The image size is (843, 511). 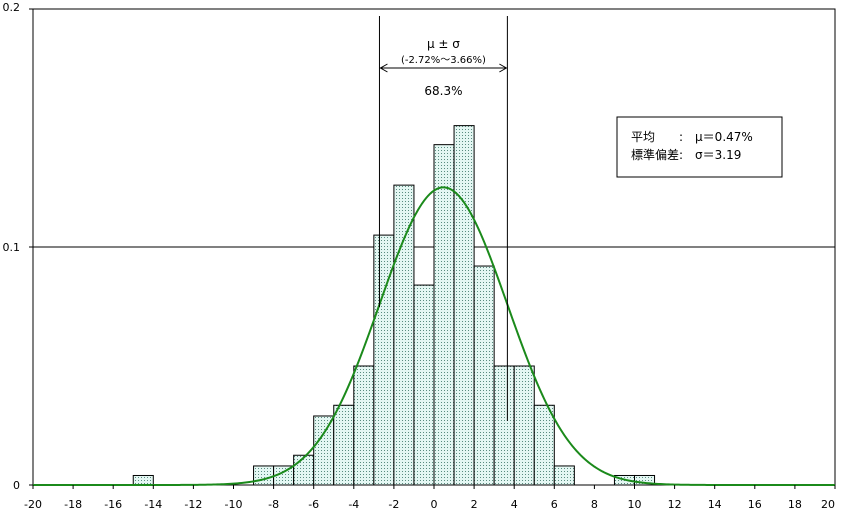 What do you see at coordinates (383, 68) in the screenshot?
I see `arrow-left-icon` at bounding box center [383, 68].